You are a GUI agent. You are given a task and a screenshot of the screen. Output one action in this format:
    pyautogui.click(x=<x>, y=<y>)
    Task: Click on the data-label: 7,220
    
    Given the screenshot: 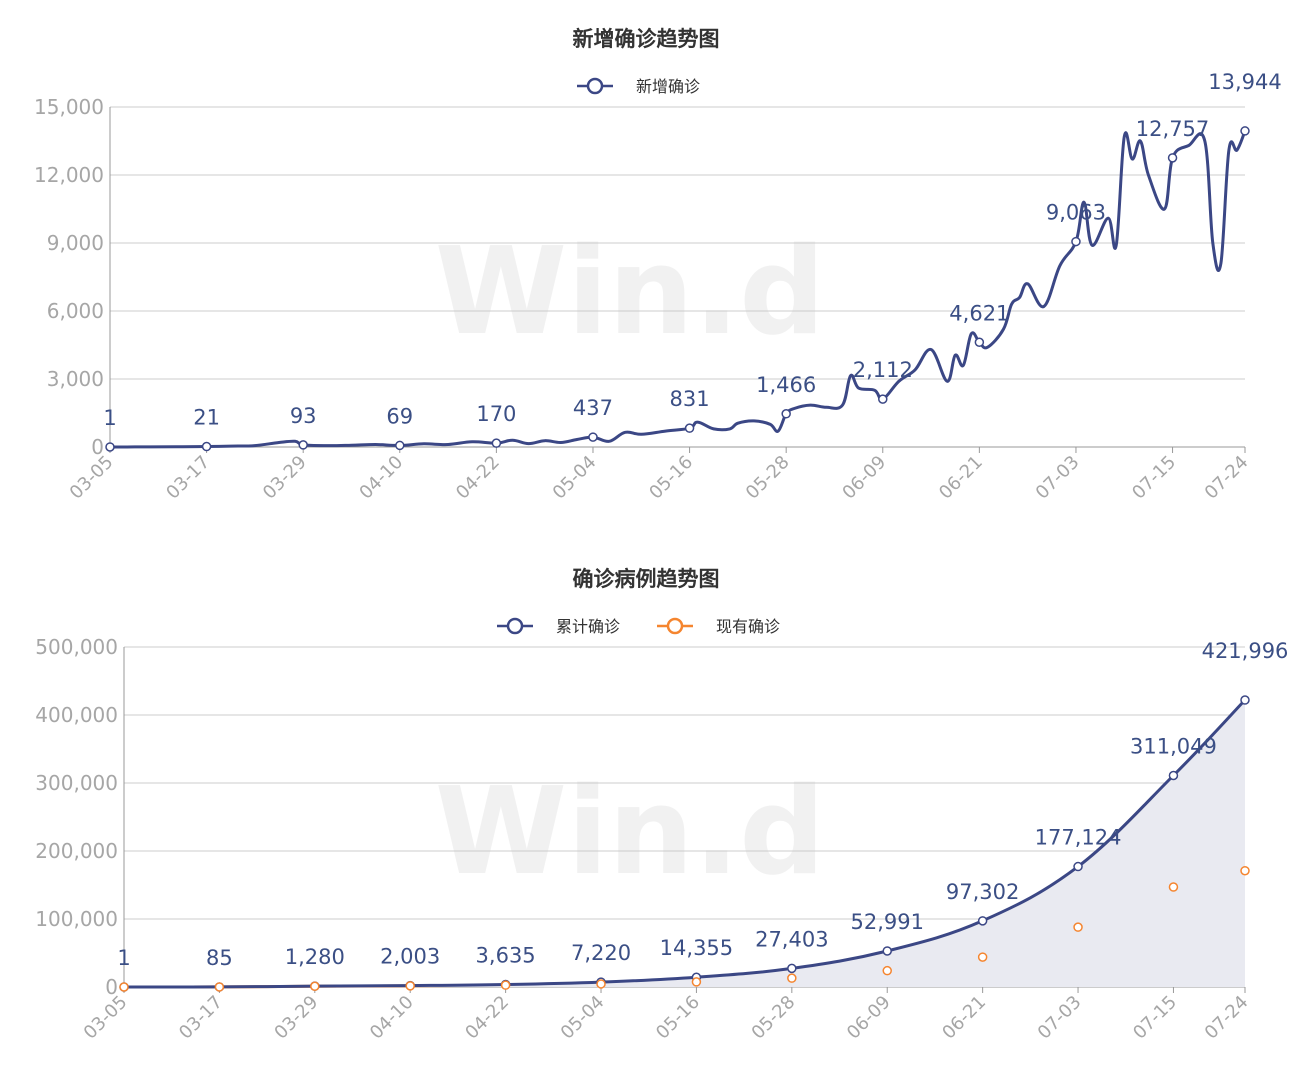 What is the action you would take?
    pyautogui.click(x=601, y=953)
    